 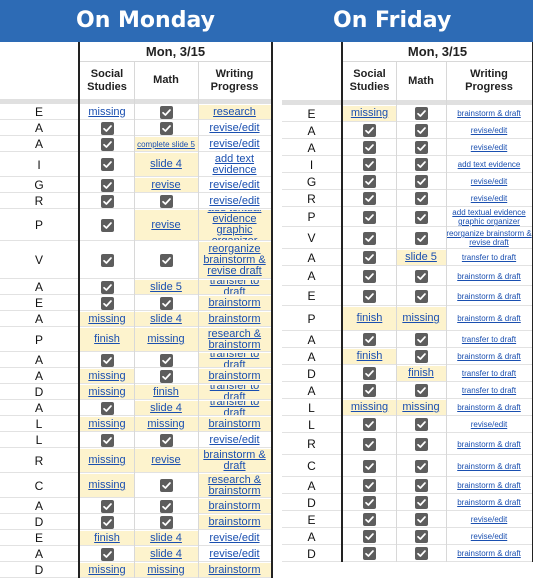 I want to click on student-initial: R, so click(x=39, y=460).